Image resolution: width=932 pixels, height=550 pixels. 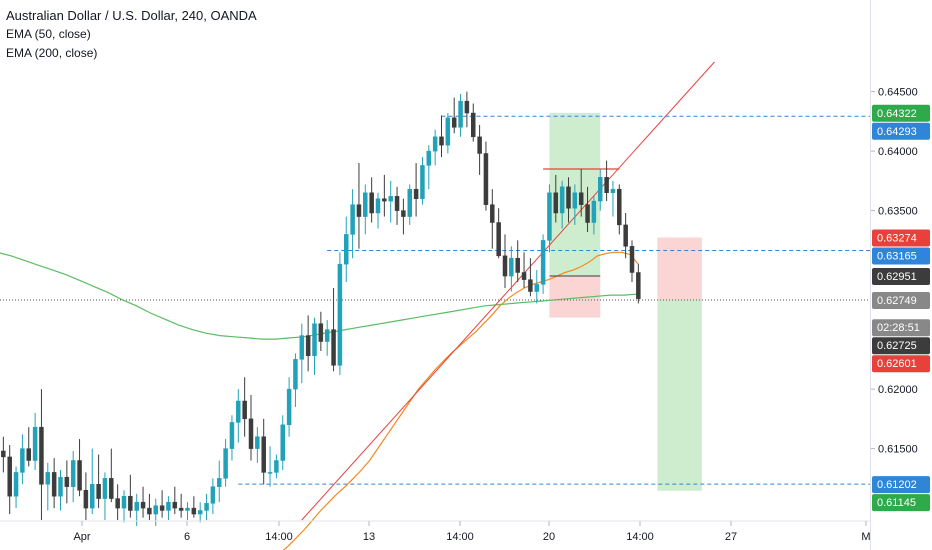 I want to click on price-label-text: 0.62725, so click(x=897, y=346).